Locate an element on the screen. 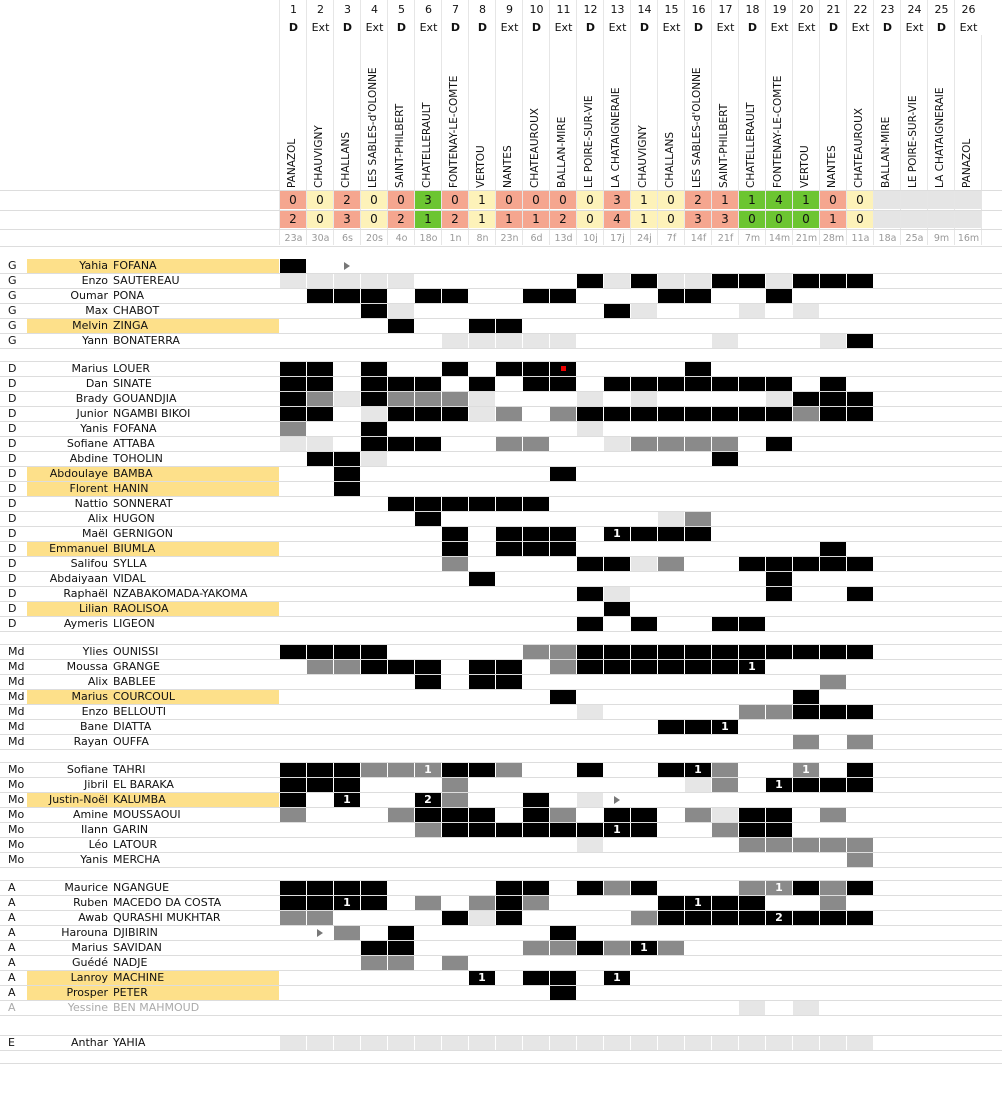 The height and width of the screenshot is (1098, 1002). highlight is located at coordinates (153, 549).